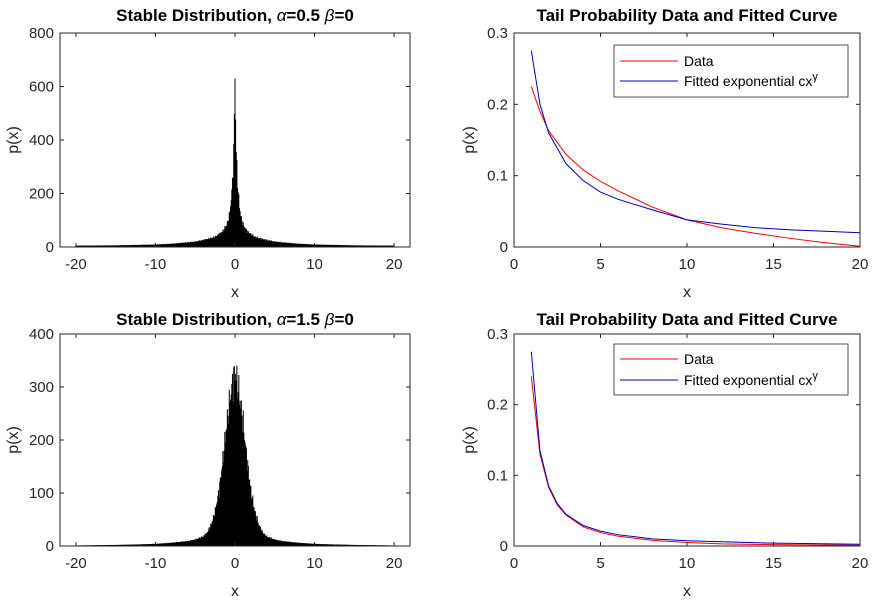 Image resolution: width=873 pixels, height=602 pixels. I want to click on y-tick-label: 800, so click(41, 33).